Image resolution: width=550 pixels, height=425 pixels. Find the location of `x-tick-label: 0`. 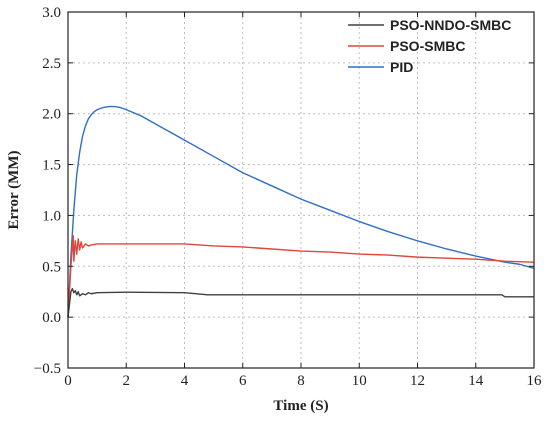

x-tick-label: 0 is located at coordinates (68, 381).